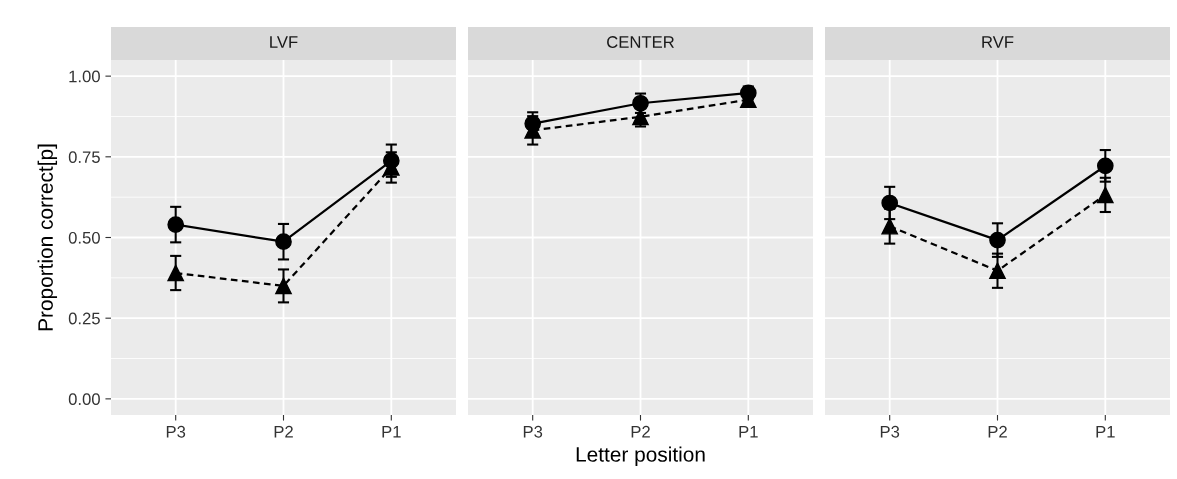 This screenshot has width=1177, height=479. What do you see at coordinates (84, 318) in the screenshot?
I see `y-tick-label: 0.25` at bounding box center [84, 318].